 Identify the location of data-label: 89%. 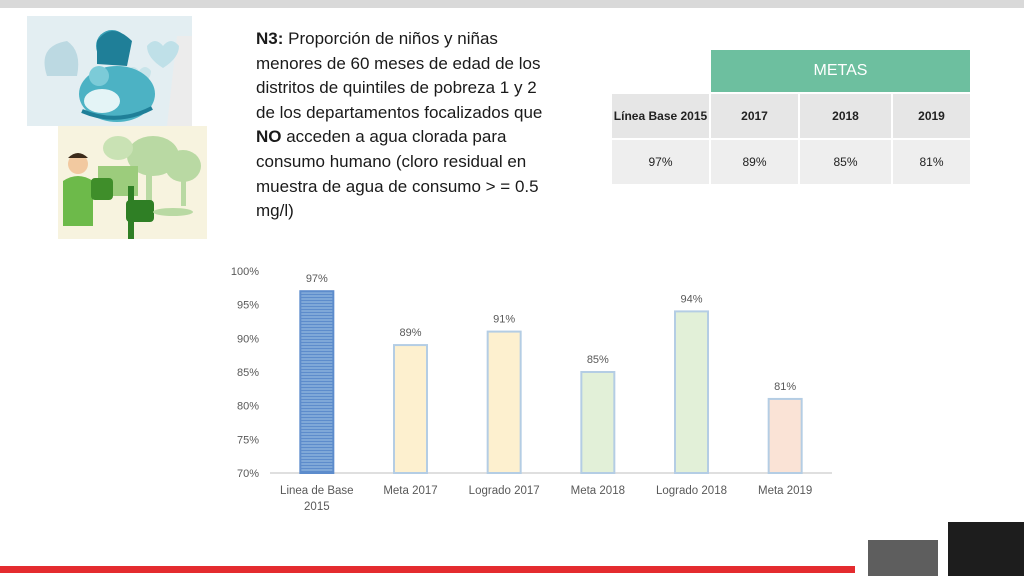
(410, 333).